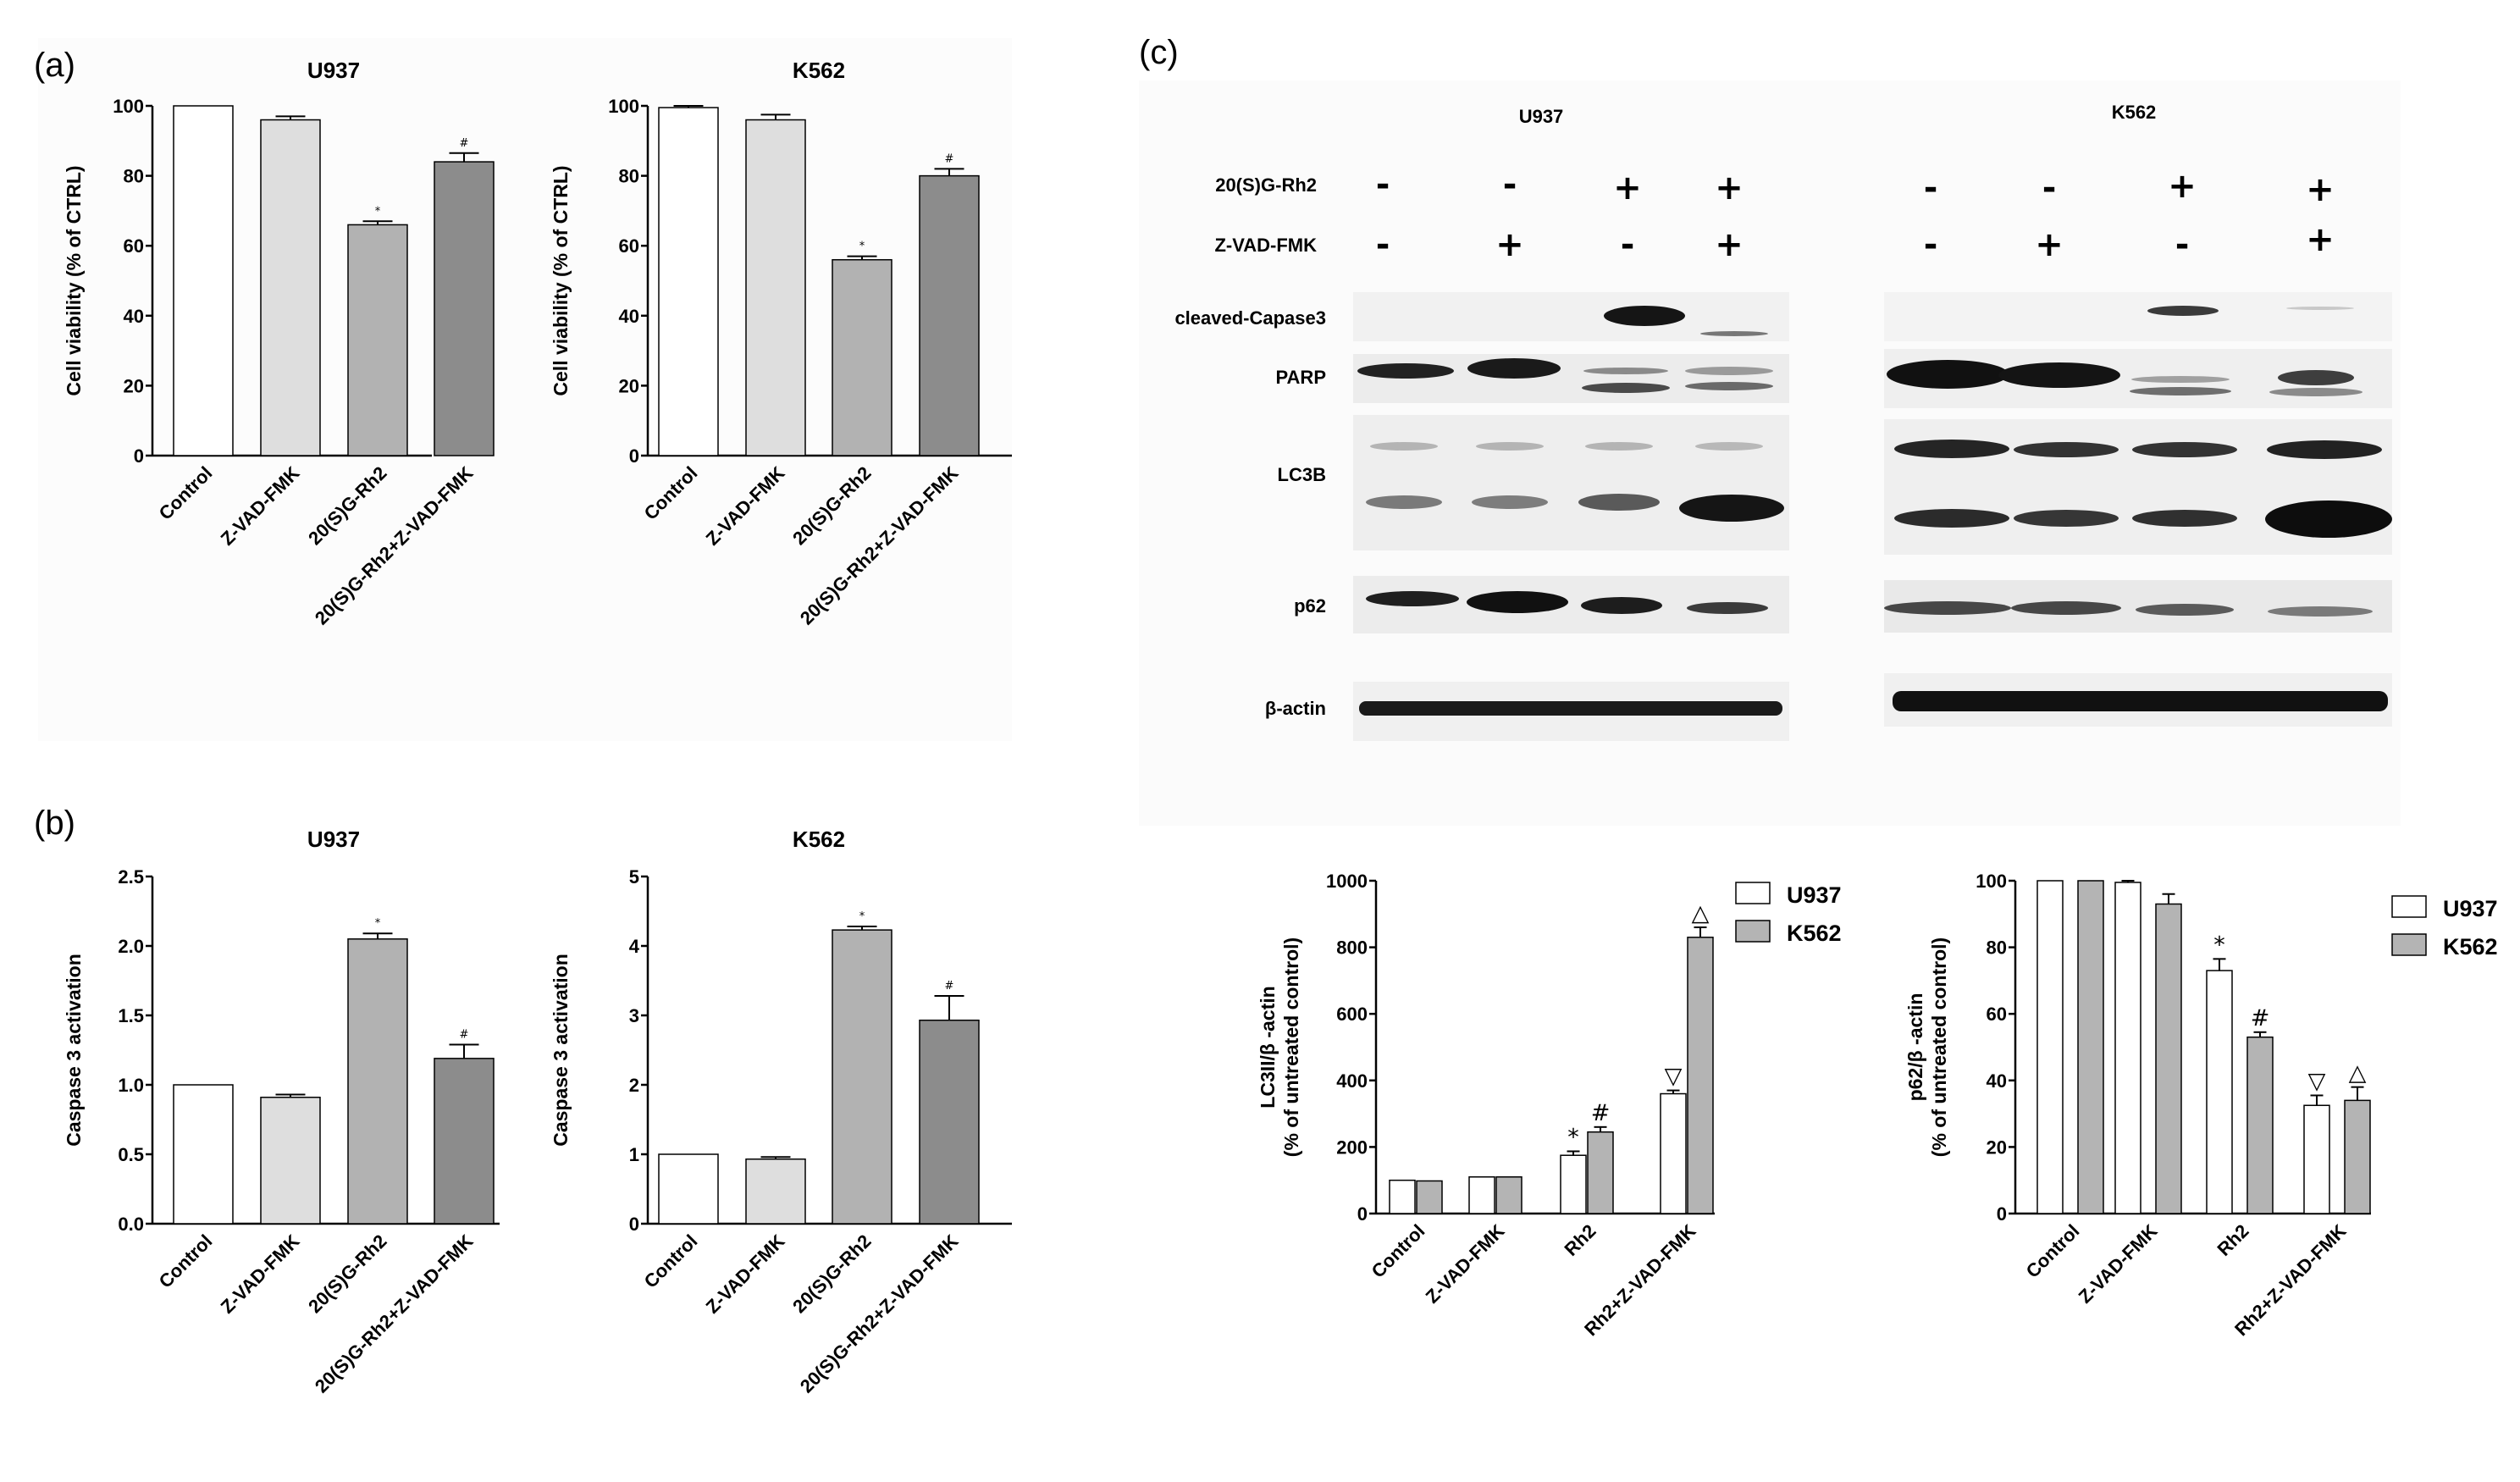  What do you see at coordinates (2320, 189) in the screenshot?
I see `sign-k562-rh2-4: +` at bounding box center [2320, 189].